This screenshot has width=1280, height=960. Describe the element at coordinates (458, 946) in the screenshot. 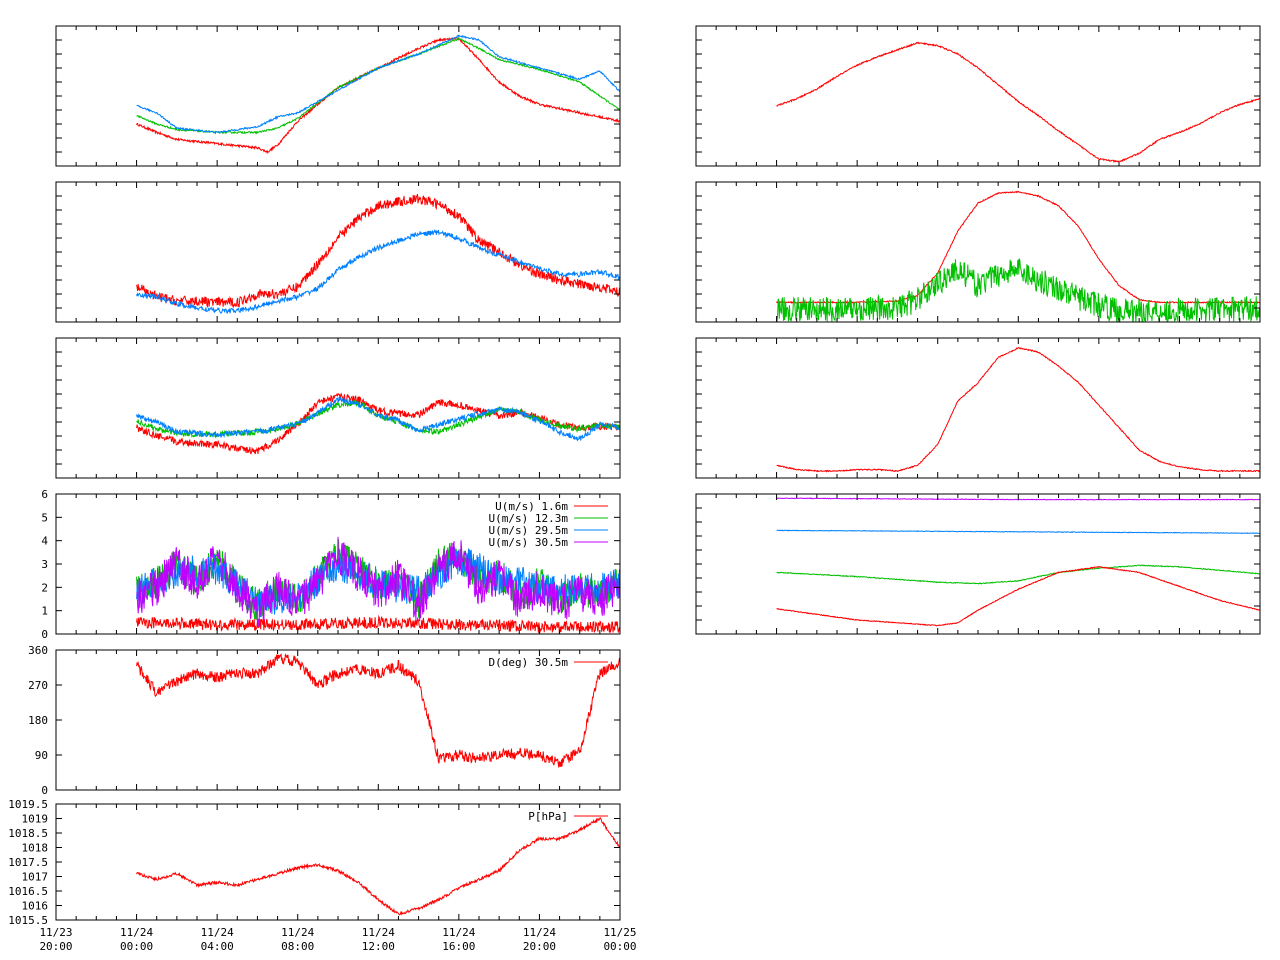

I see `x-tick-label-time: 16:00` at that location.